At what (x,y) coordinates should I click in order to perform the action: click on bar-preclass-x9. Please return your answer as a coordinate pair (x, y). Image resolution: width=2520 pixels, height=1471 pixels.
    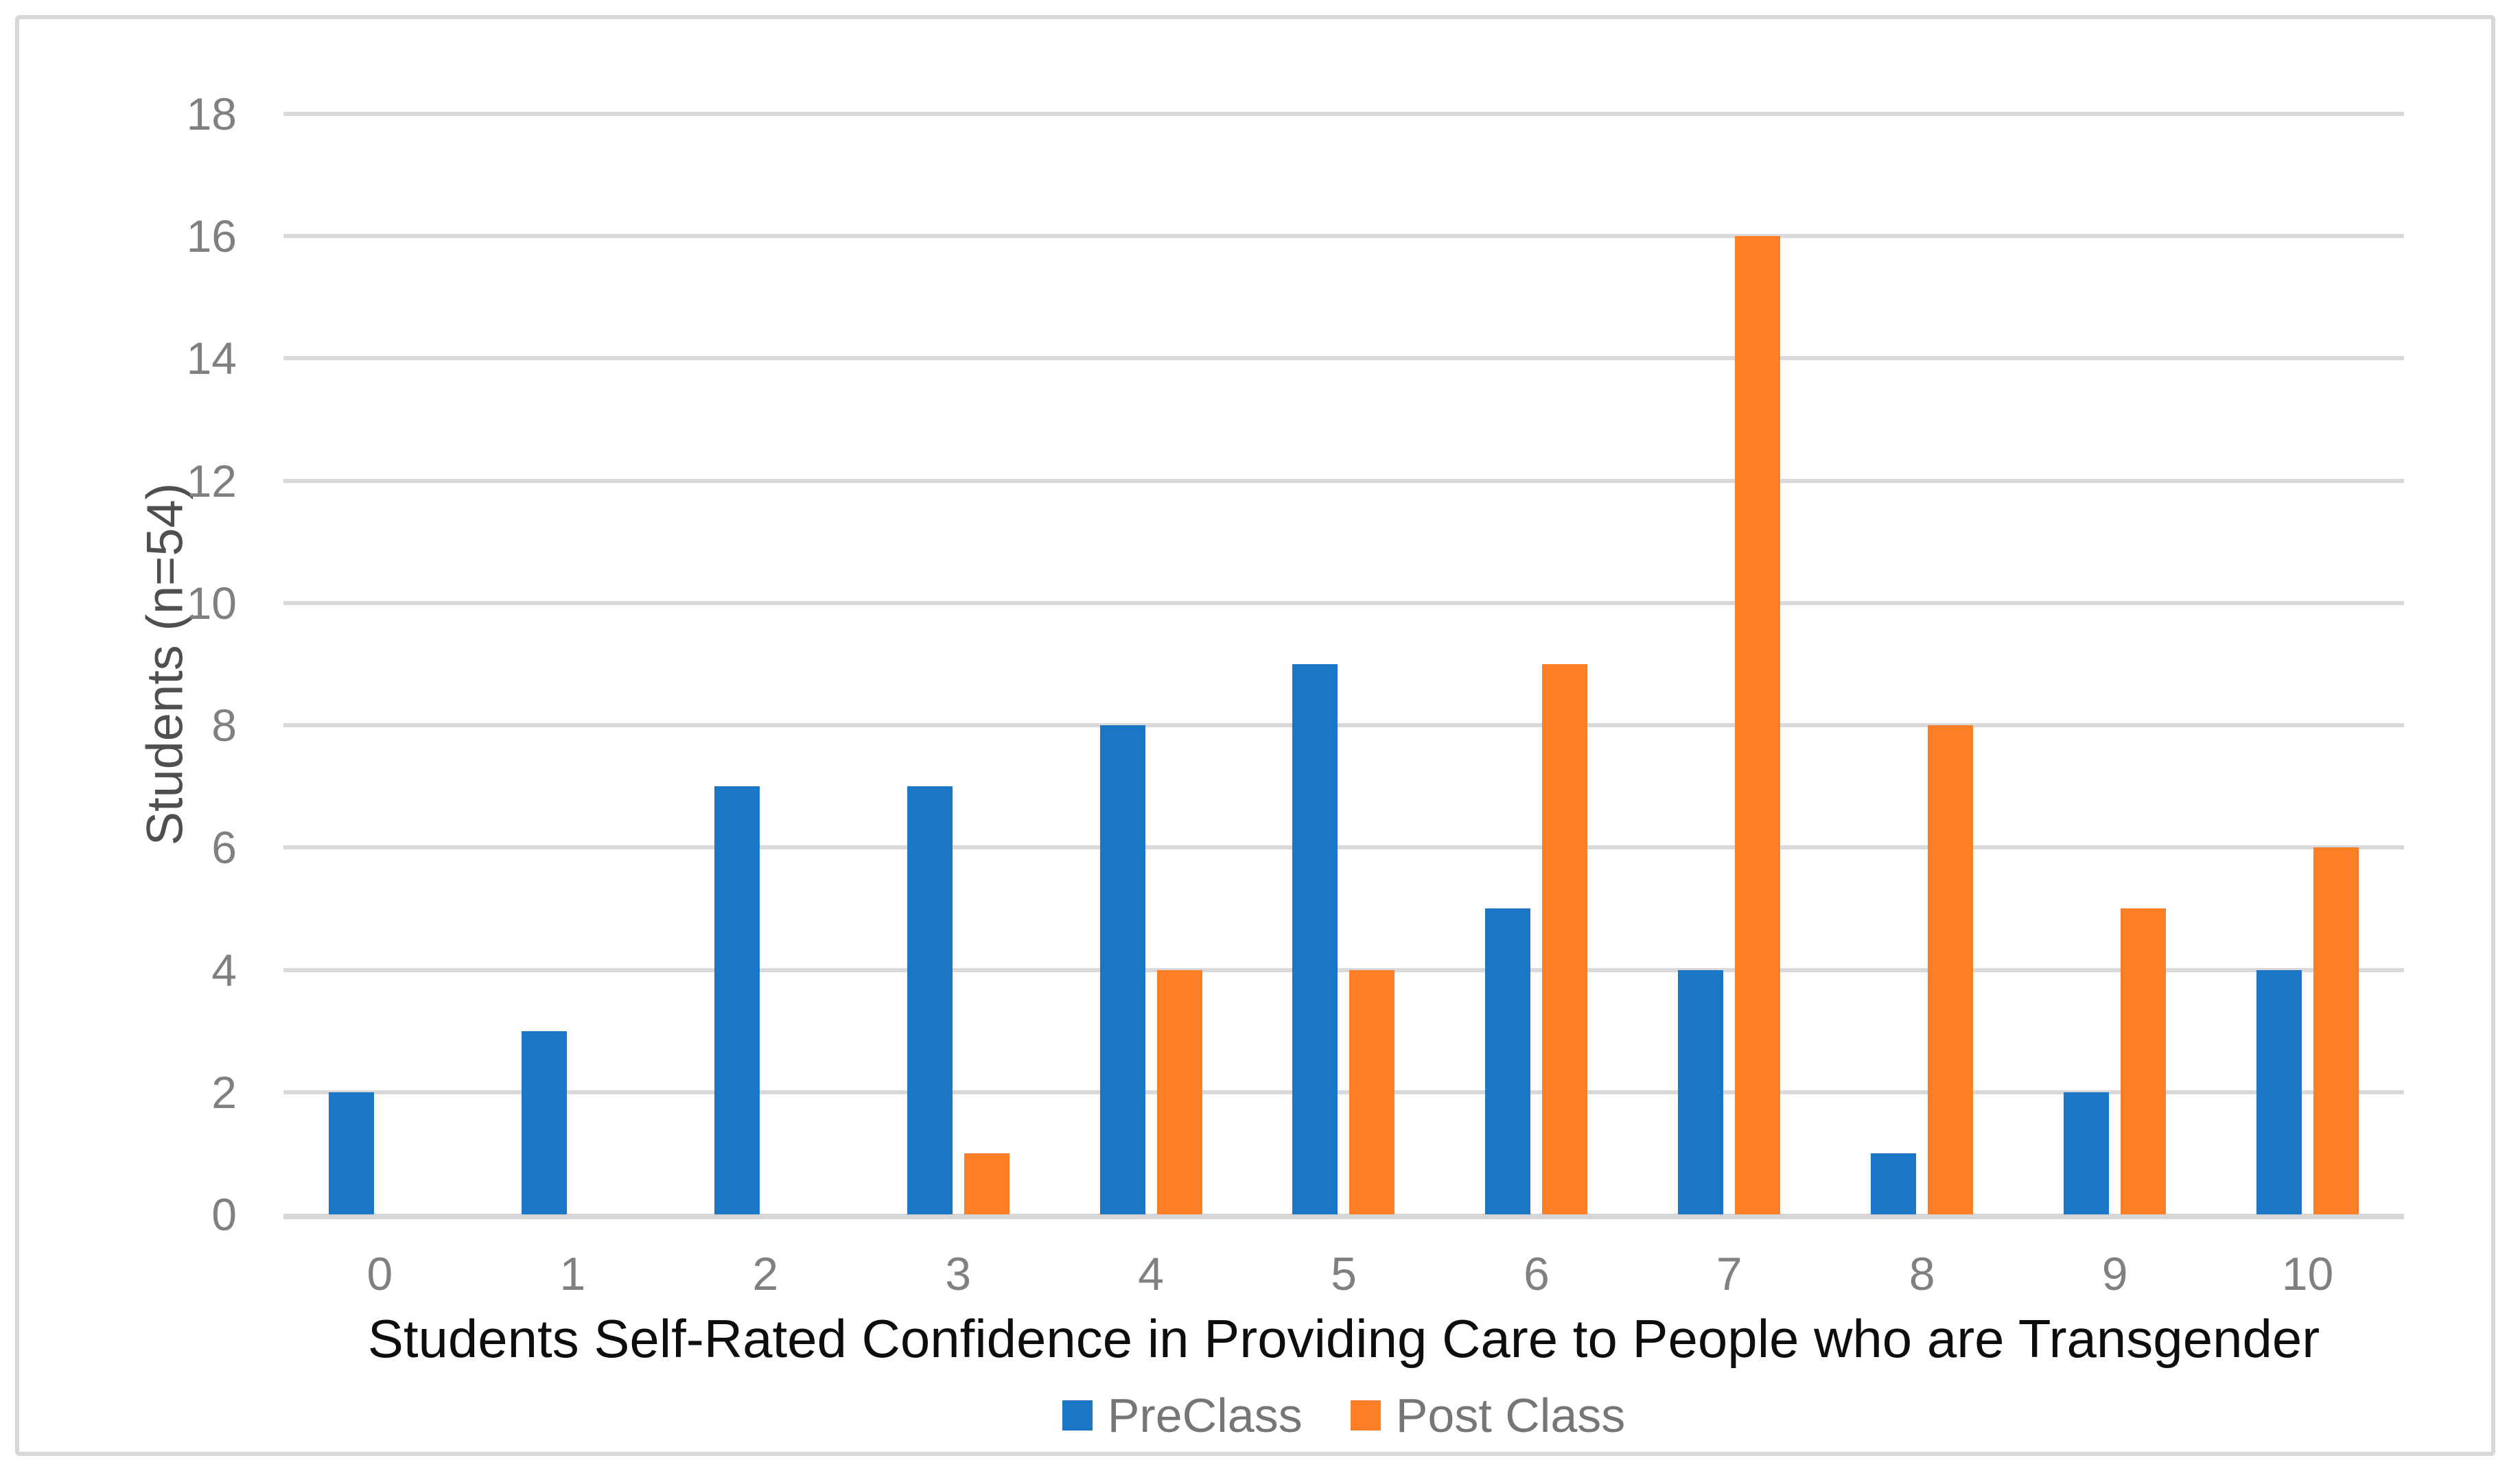
    Looking at the image, I should click on (2087, 1153).